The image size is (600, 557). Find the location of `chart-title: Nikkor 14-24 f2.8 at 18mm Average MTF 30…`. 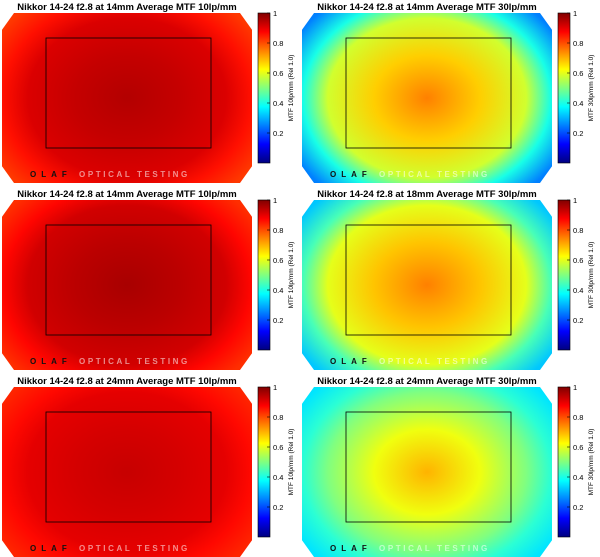

chart-title: Nikkor 14-24 f2.8 at 18mm Average MTF 30… is located at coordinates (426, 194).